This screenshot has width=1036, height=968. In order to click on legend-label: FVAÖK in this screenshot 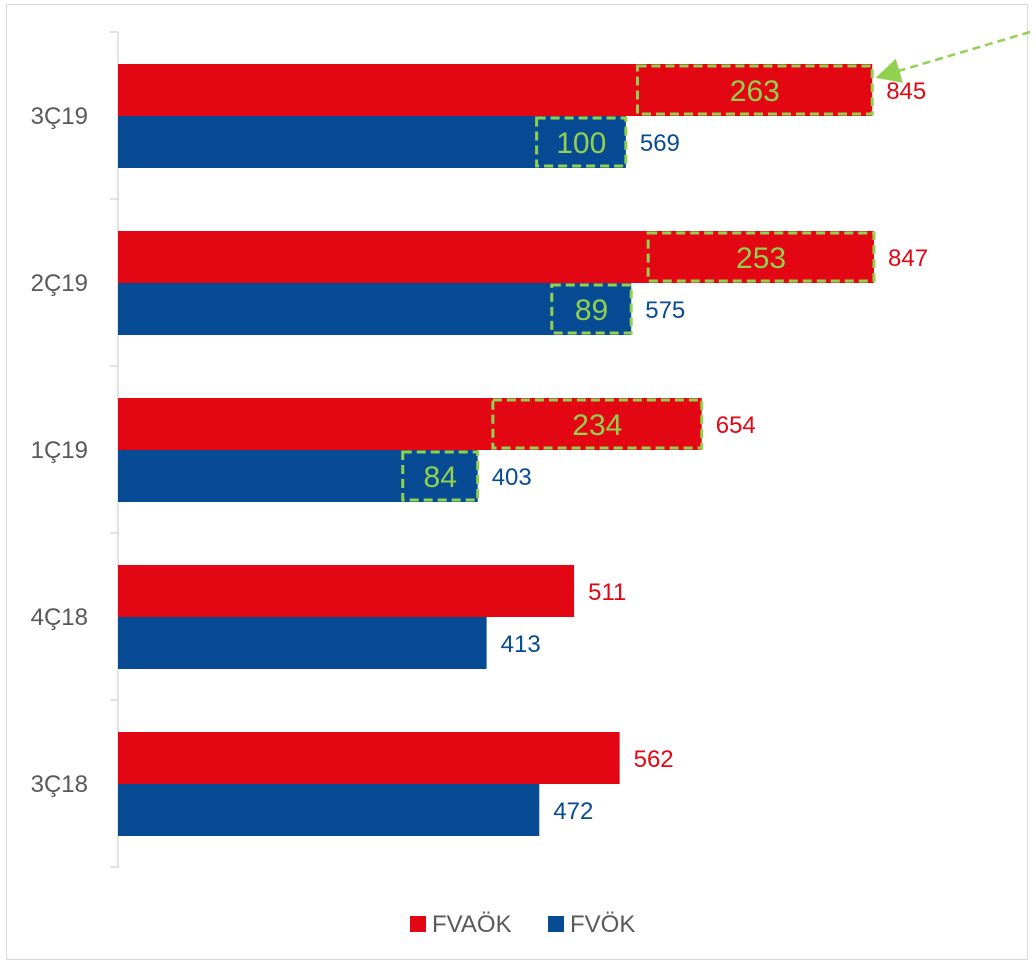, I will do `click(472, 924)`.